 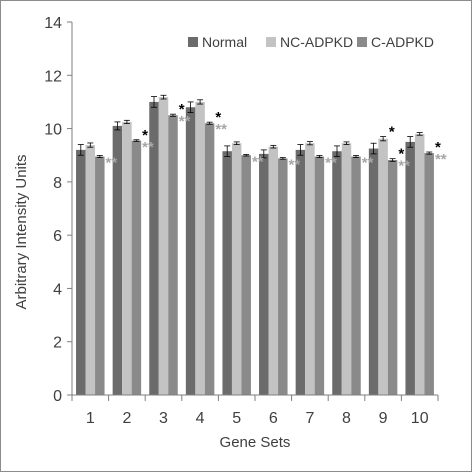 I want to click on x-tick-label: 1, so click(x=90, y=418).